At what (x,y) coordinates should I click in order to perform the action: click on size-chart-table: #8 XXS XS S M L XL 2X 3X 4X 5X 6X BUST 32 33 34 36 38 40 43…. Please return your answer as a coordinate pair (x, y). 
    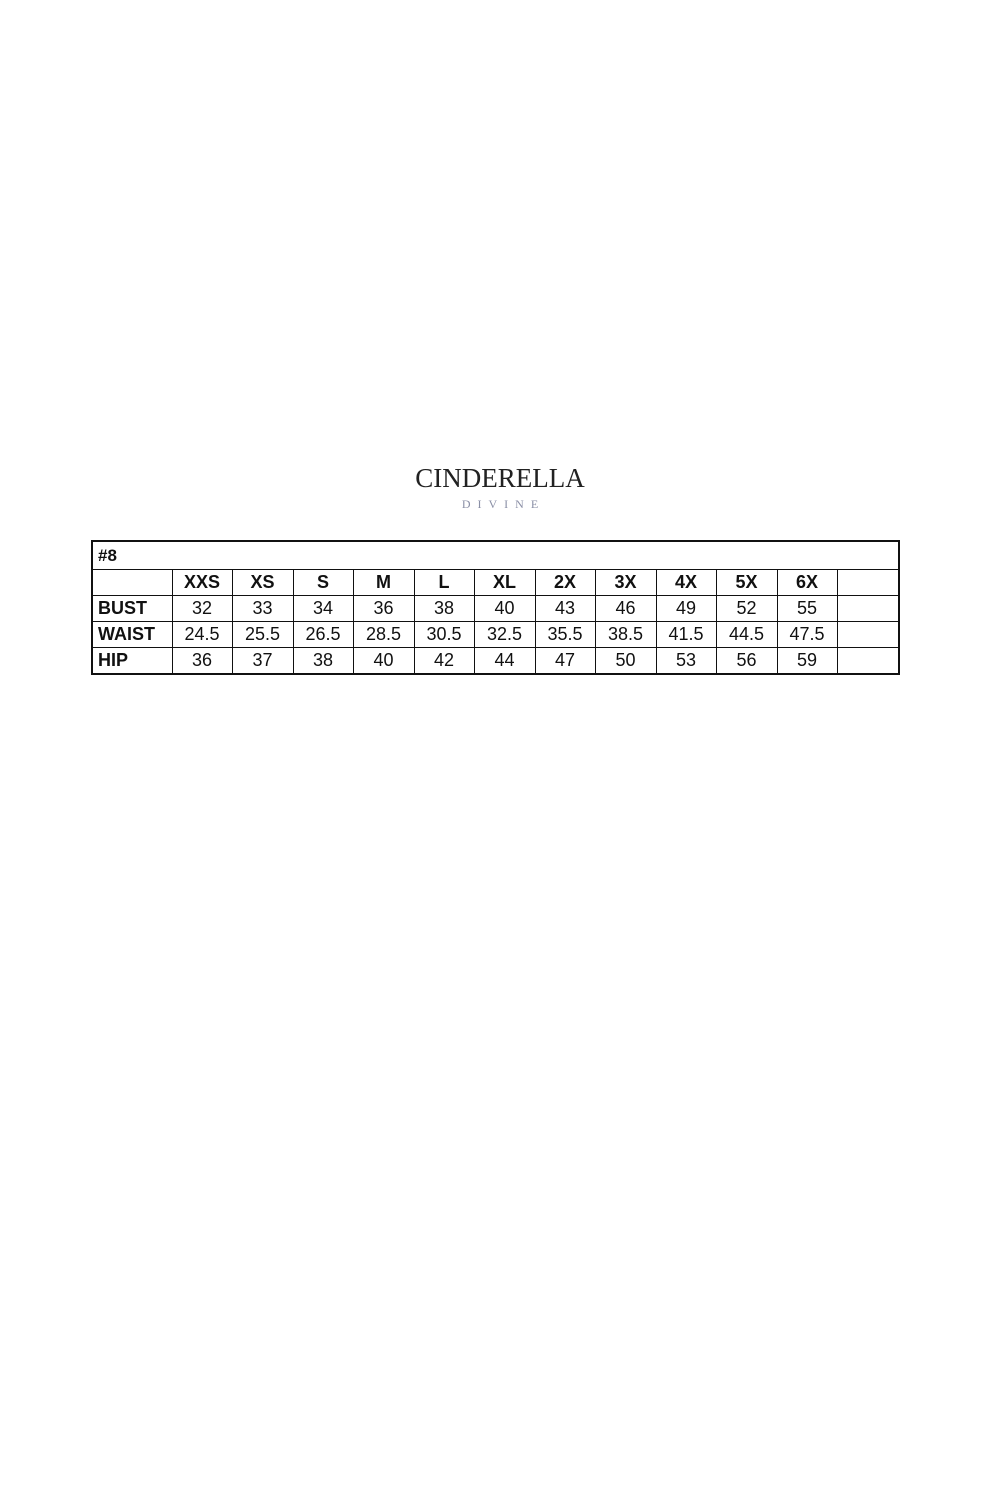
    Looking at the image, I should click on (496, 607).